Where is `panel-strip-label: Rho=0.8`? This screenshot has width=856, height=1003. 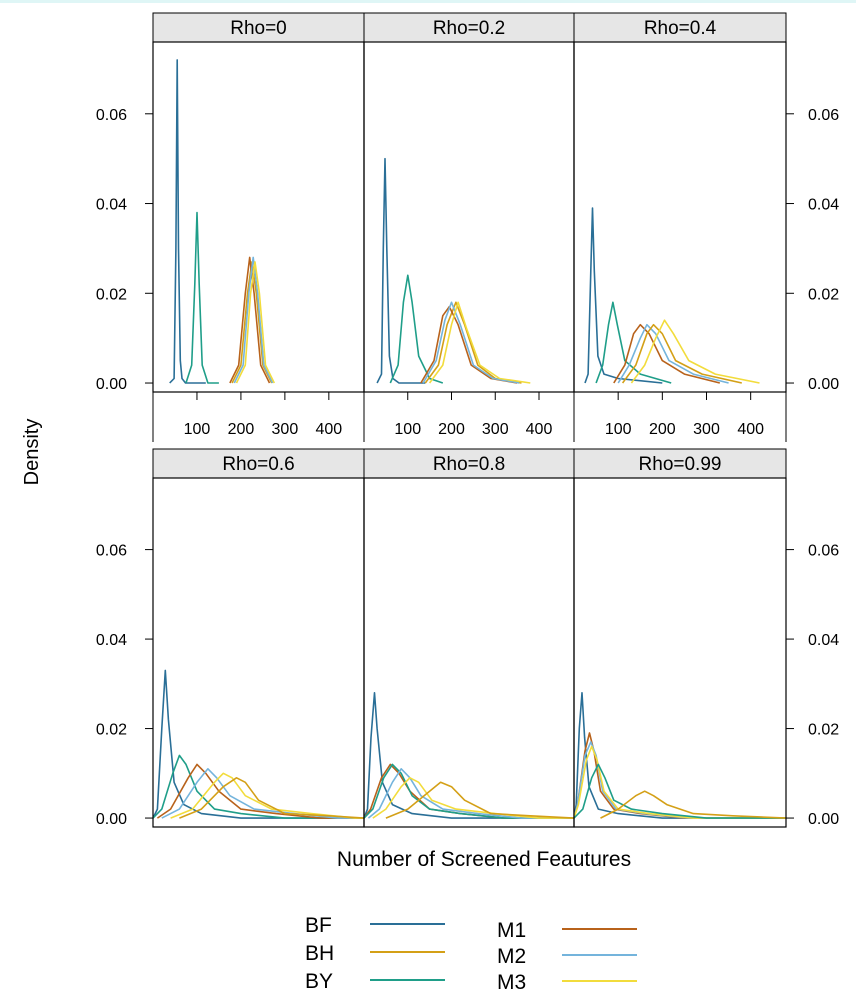 panel-strip-label: Rho=0.8 is located at coordinates (469, 464).